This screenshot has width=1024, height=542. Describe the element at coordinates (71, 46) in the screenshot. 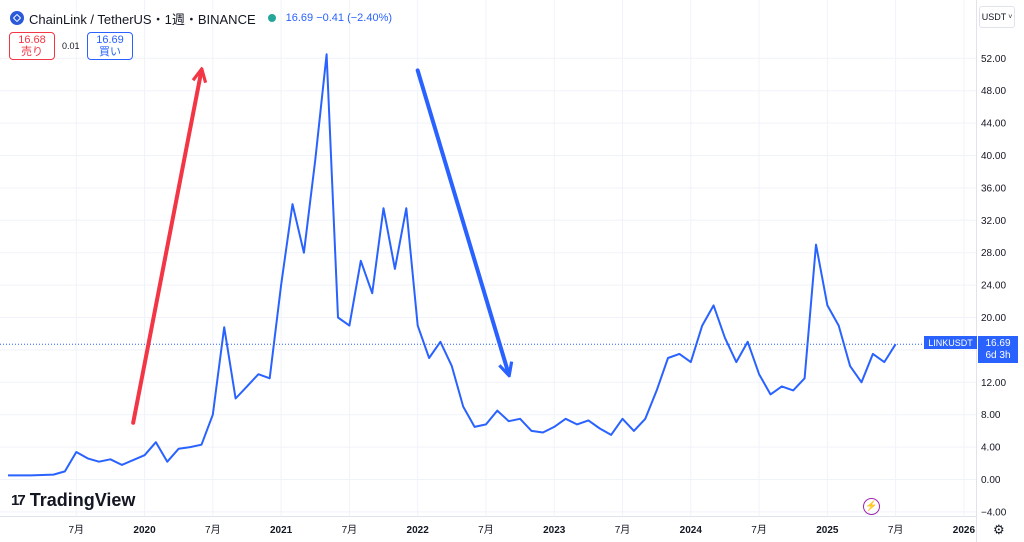

I see `spread-value: 0.01` at that location.